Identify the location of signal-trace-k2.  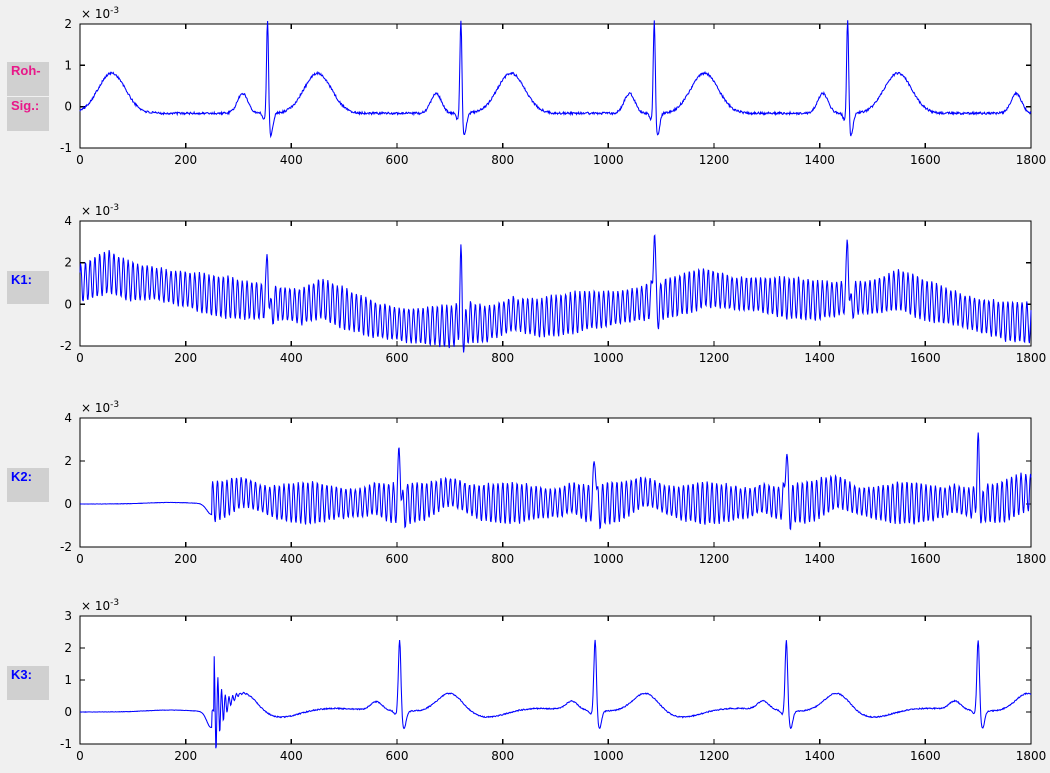
(556, 481).